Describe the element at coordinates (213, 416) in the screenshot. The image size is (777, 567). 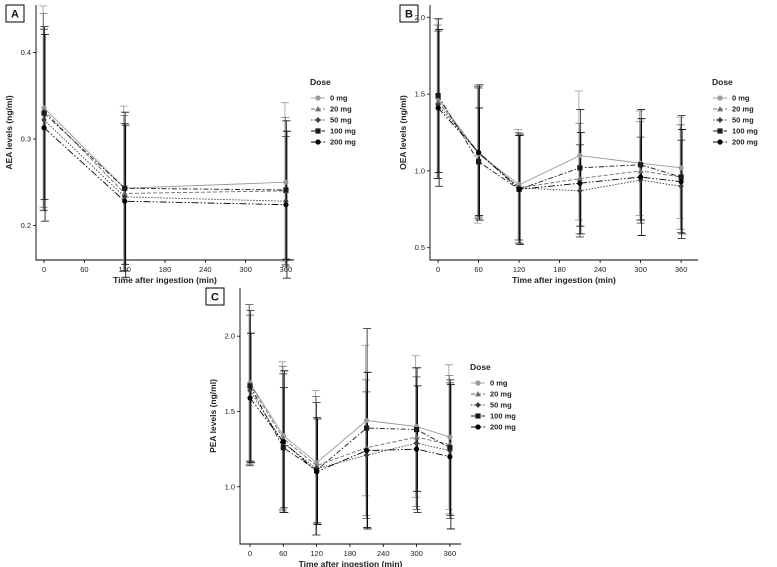
I see `y-axis-label: PEA levels (ng/ml)` at that location.